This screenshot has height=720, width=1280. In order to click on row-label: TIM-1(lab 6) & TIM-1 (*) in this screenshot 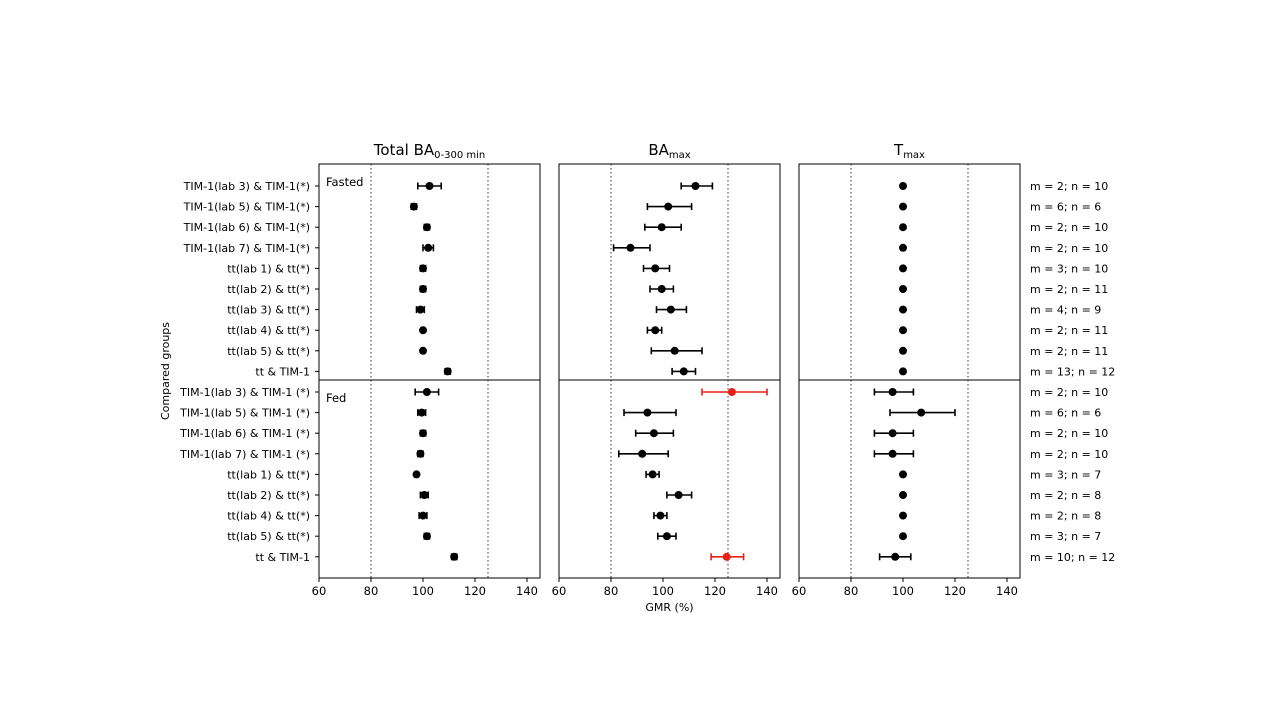, I will do `click(244, 433)`.